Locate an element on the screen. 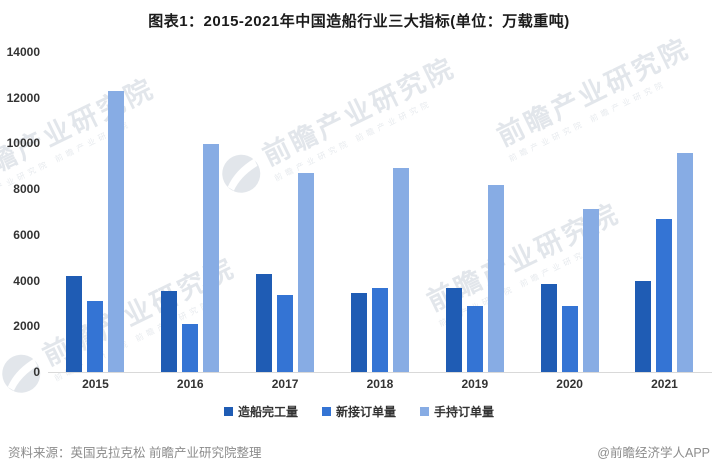  bar-group-2015 is located at coordinates (95, 212).